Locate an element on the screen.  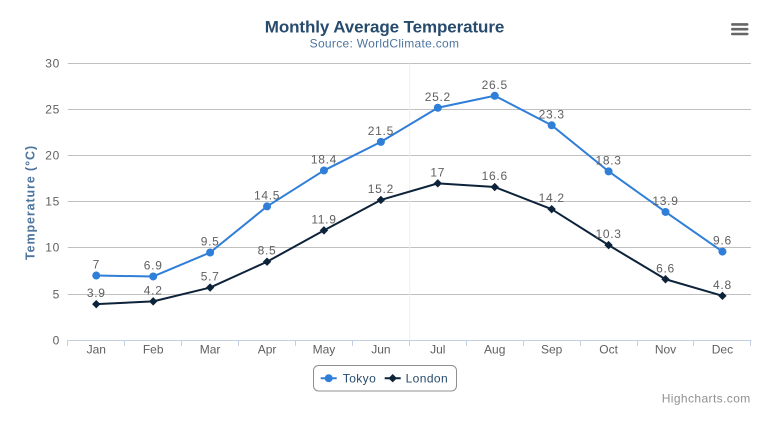
svg-text: 23.3 is located at coordinates (552, 114).